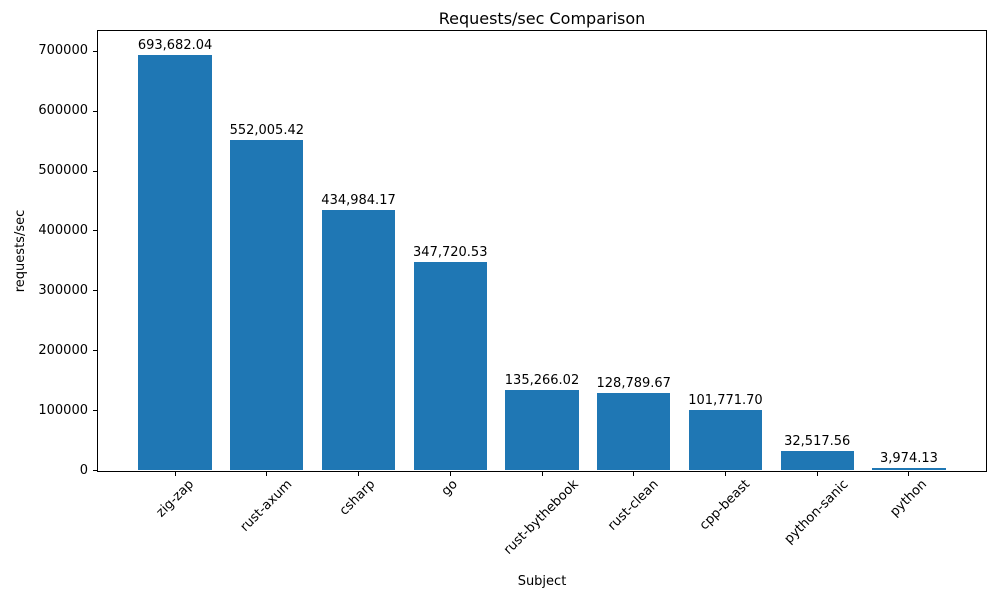 The width and height of the screenshot is (1000, 600). Describe the element at coordinates (542, 380) in the screenshot. I see `bar-value-label: 135,266.02` at that location.